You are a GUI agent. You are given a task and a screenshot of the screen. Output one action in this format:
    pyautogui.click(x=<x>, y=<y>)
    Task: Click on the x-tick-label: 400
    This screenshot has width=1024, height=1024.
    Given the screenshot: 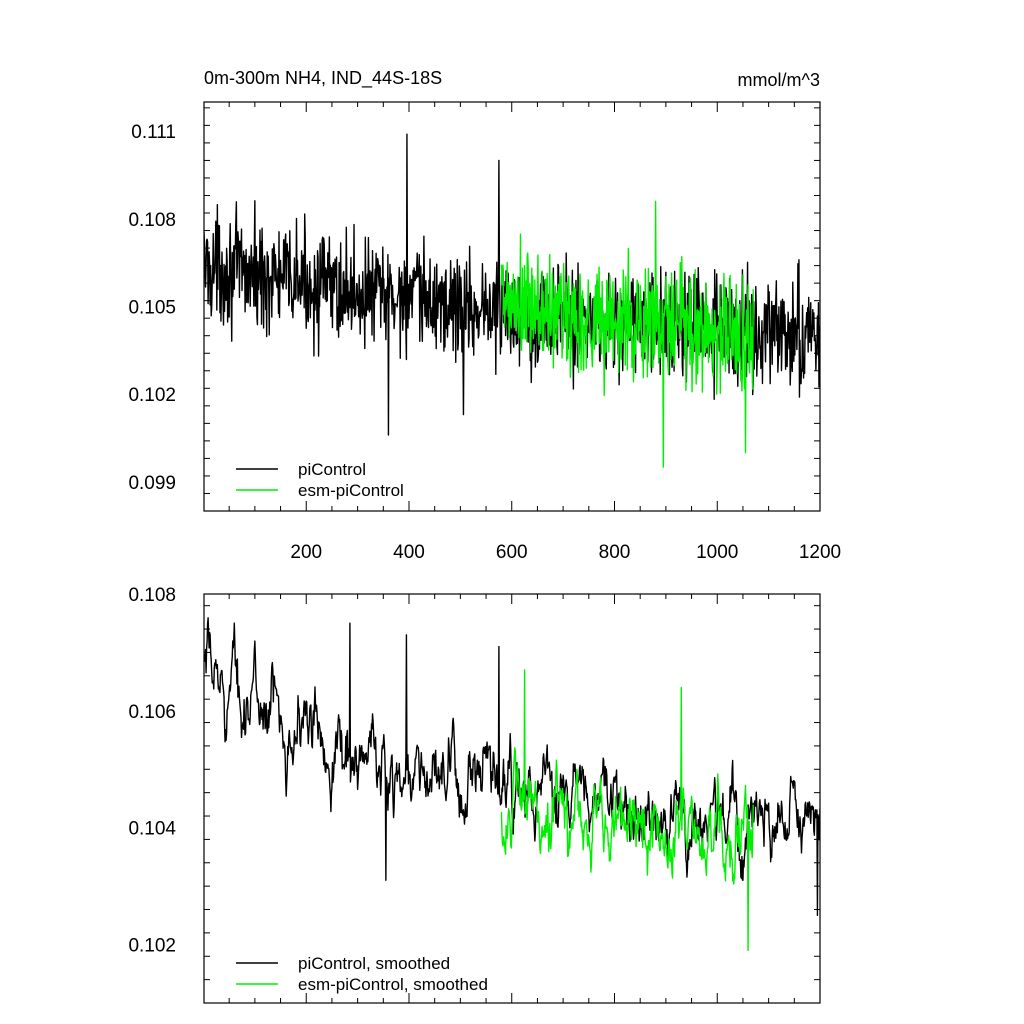 What is the action you would take?
    pyautogui.click(x=409, y=552)
    